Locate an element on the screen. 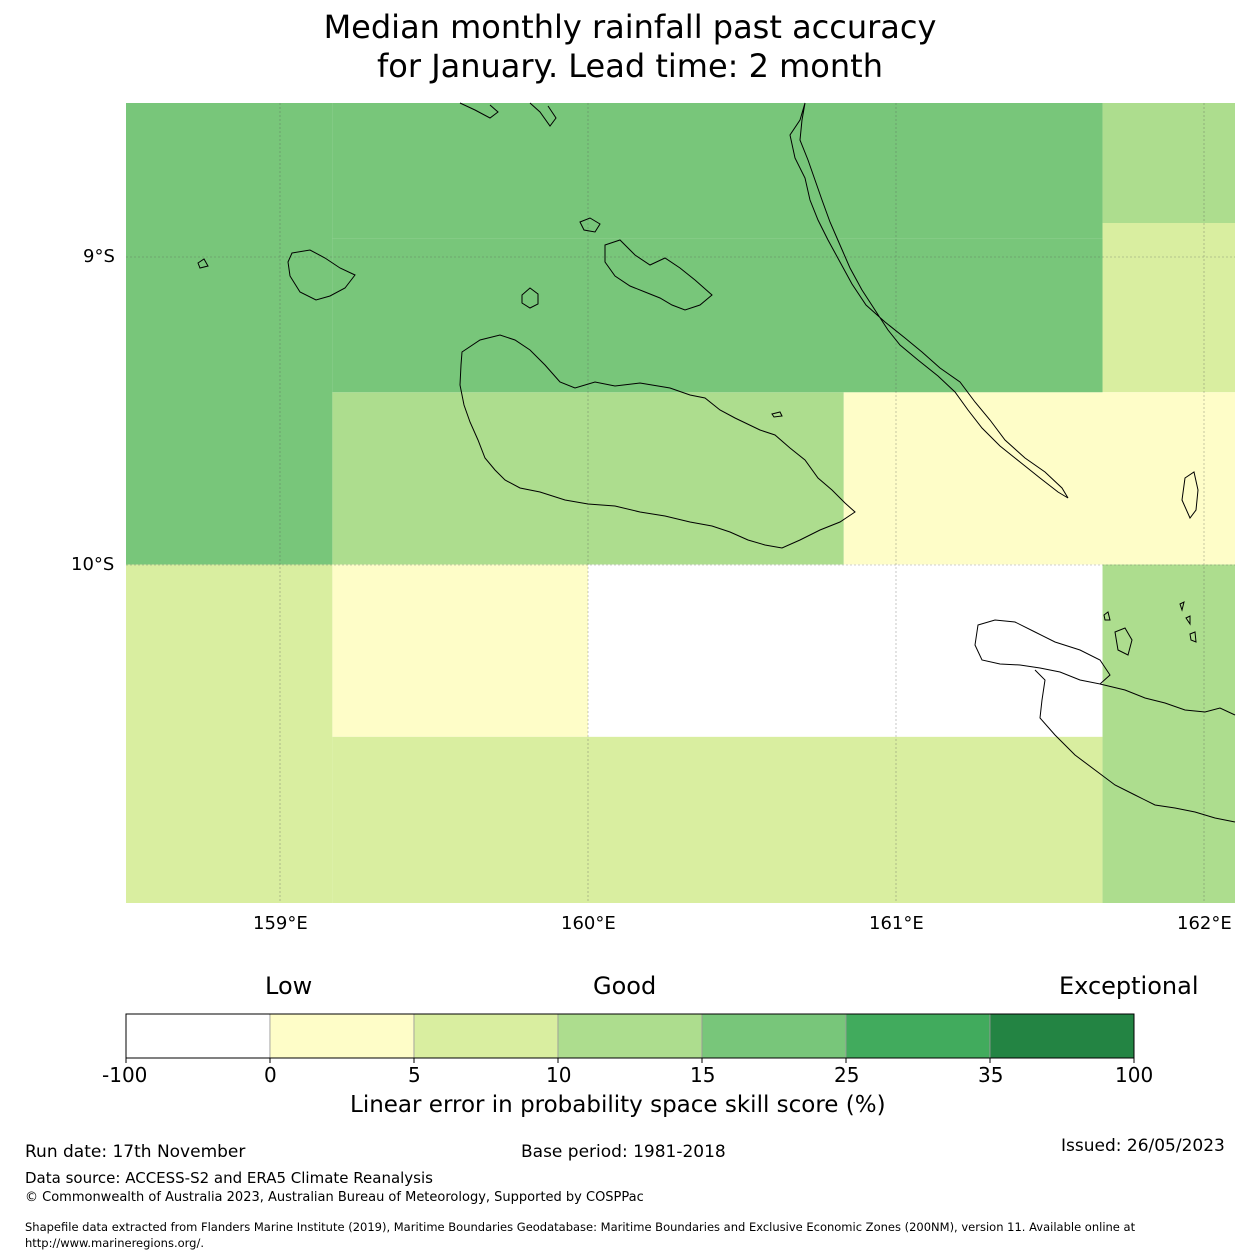 This screenshot has width=1260, height=1260. lat-label-9S: 9°S is located at coordinates (99, 256).